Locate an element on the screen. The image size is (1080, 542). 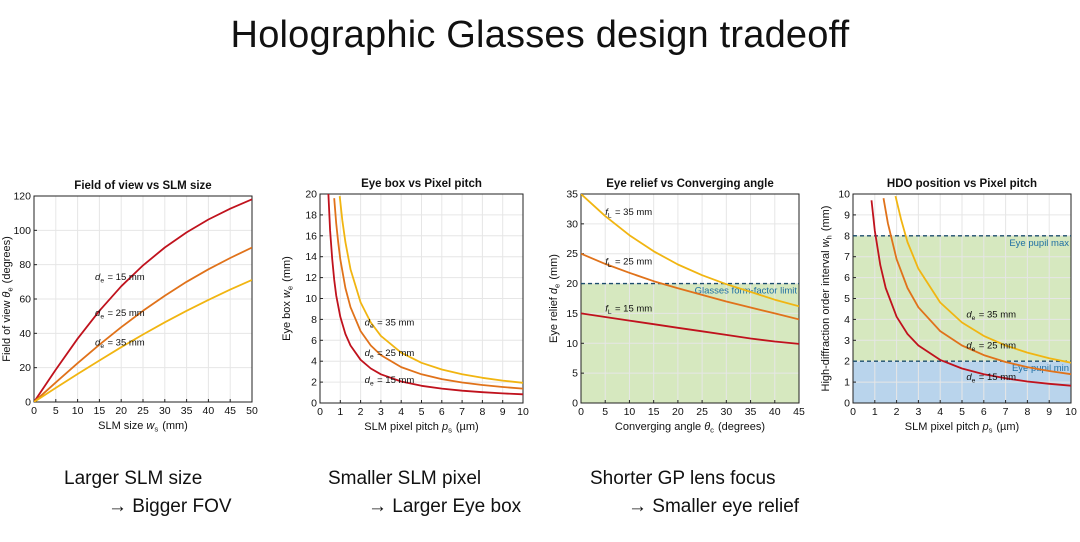
caption-slm-pixel: Smaller SLM pixel → Larger Eye box is located at coordinates (424, 493).